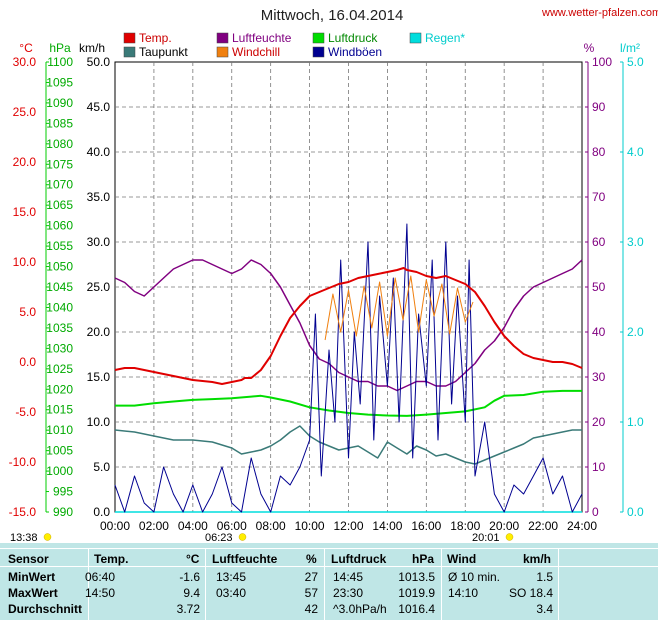 The width and height of the screenshot is (658, 620). Describe the element at coordinates (635, 62) in the screenshot. I see `tick-label-rain: 5.0` at that location.